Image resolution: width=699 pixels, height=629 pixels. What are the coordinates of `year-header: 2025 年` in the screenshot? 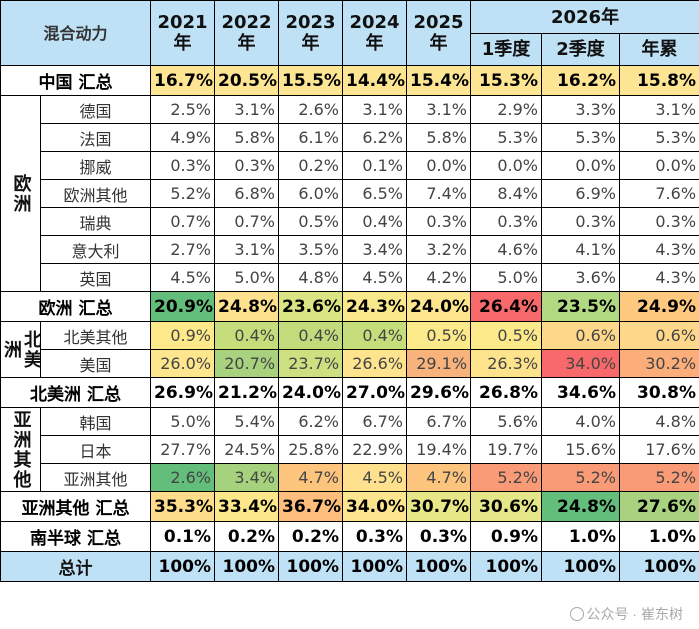 It's located at (439, 33).